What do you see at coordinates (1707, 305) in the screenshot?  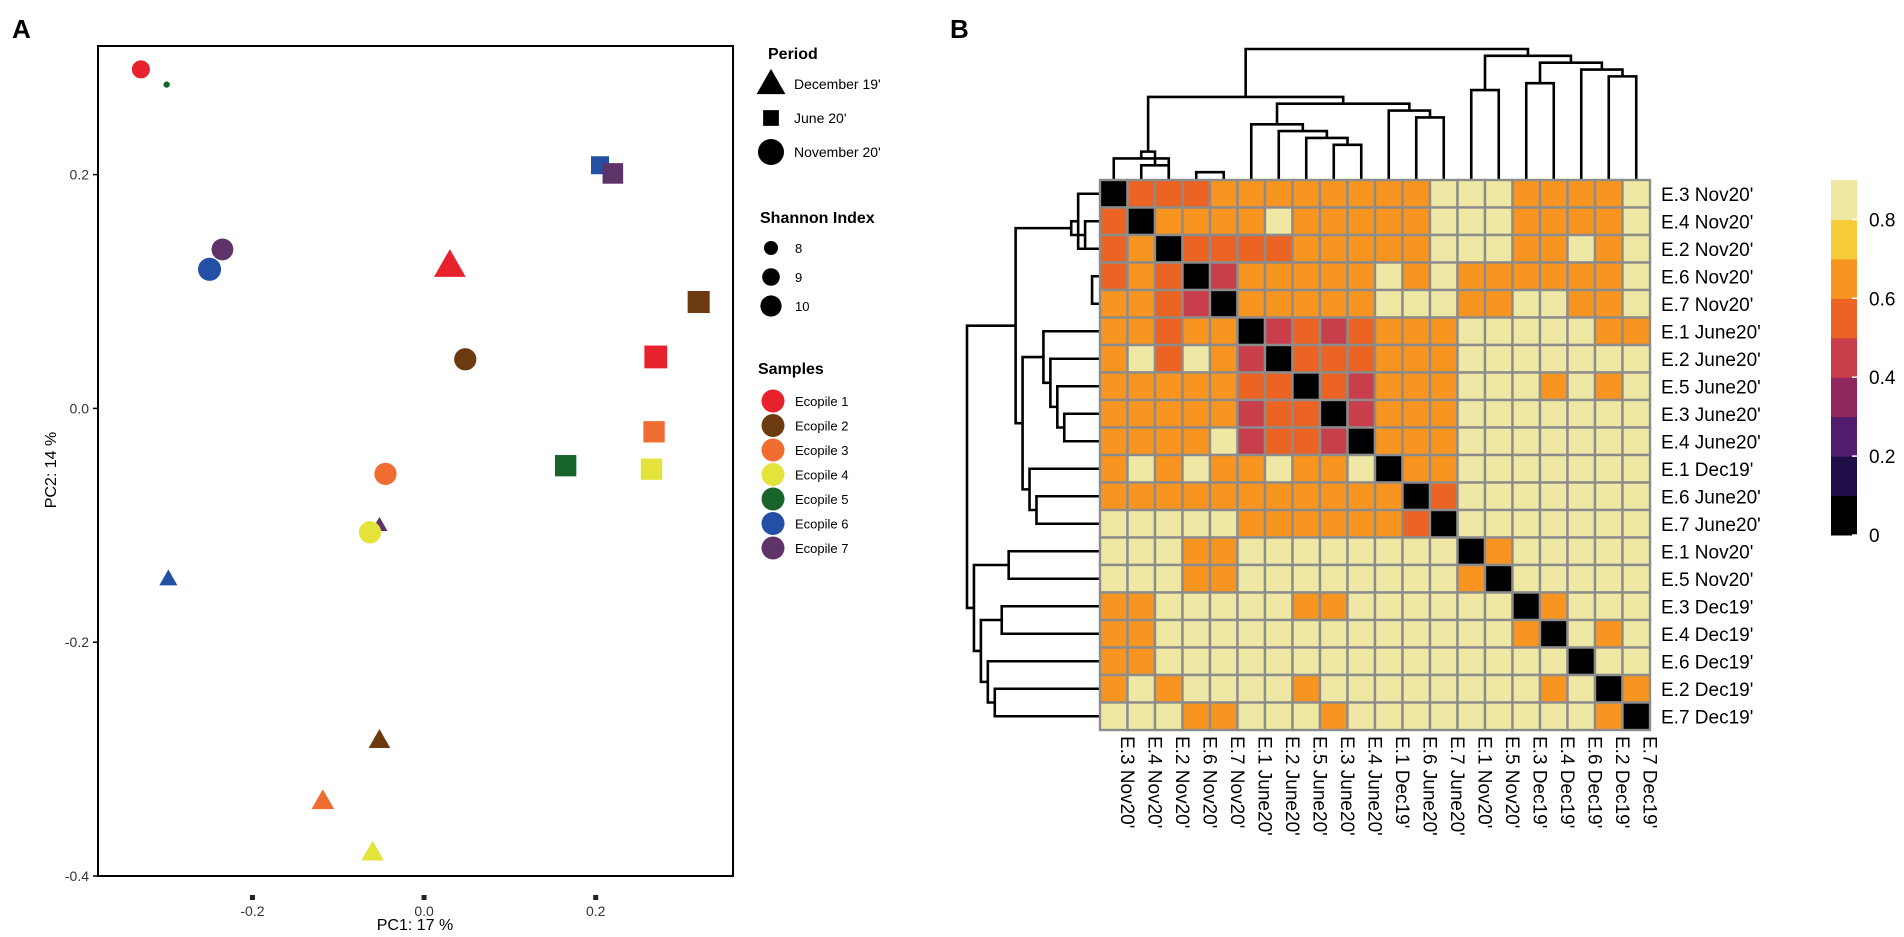 I see `heatmap-row-label: E.7 Nov20'` at bounding box center [1707, 305].